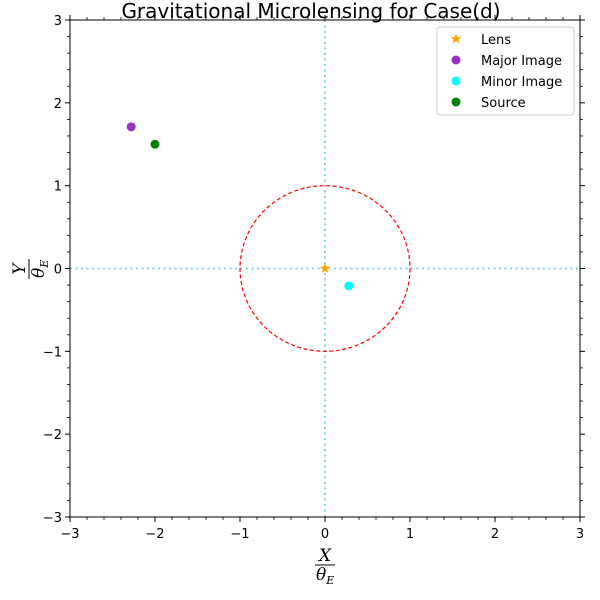 The width and height of the screenshot is (600, 600). Describe the element at coordinates (58, 187) in the screenshot. I see `y-tick-label: 1` at that location.